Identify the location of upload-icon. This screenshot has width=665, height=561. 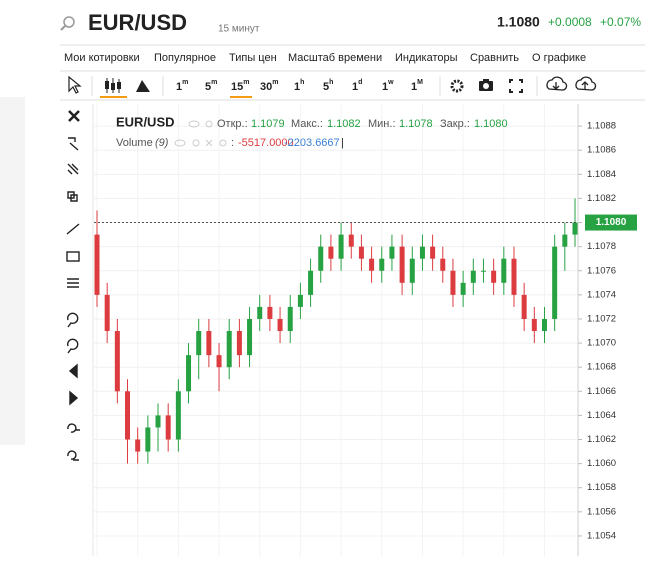
(586, 83).